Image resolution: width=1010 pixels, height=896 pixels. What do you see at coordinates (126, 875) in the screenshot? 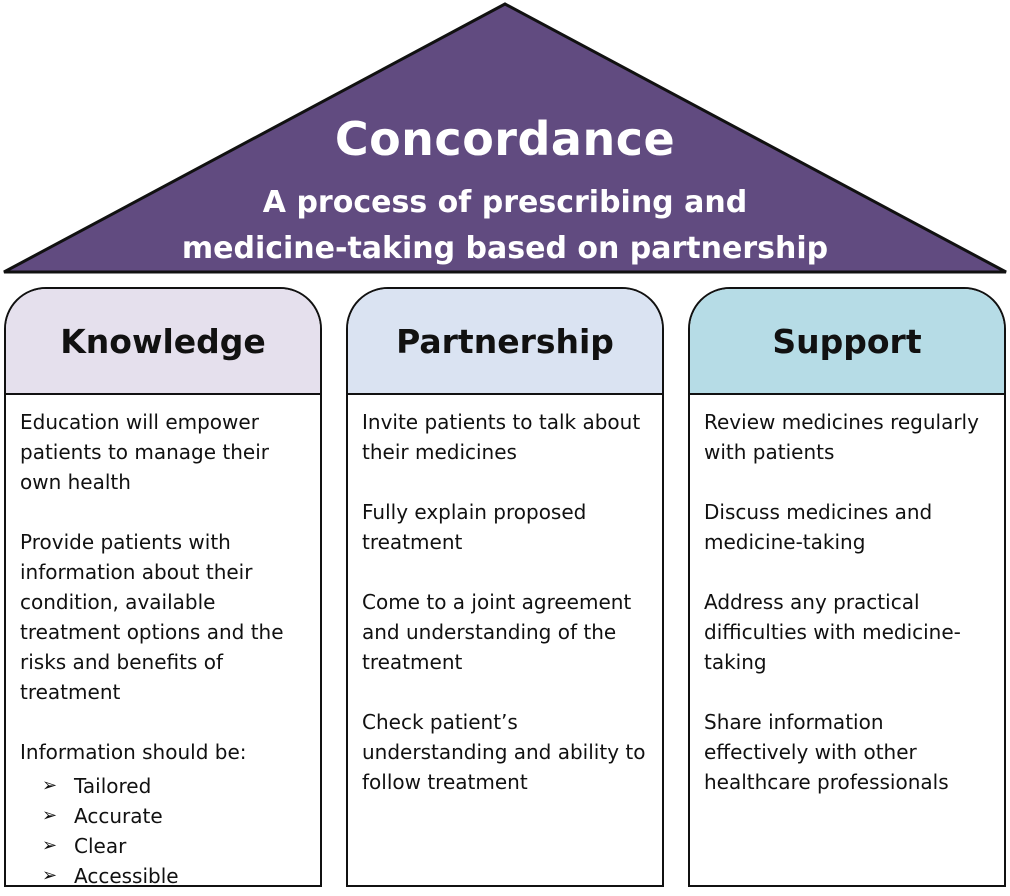
I see `bullet-label: Accessible` at bounding box center [126, 875].